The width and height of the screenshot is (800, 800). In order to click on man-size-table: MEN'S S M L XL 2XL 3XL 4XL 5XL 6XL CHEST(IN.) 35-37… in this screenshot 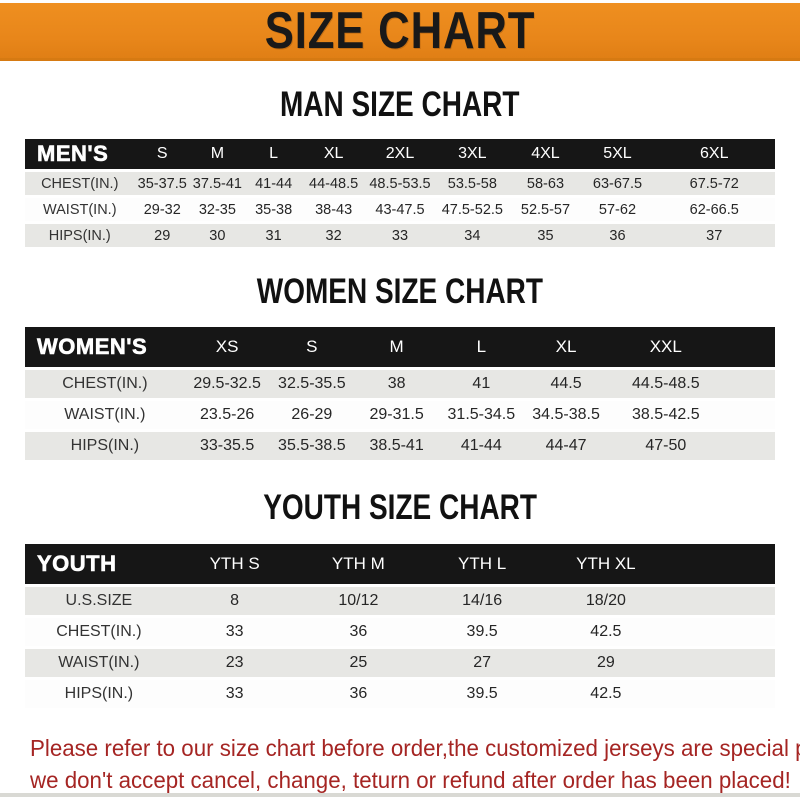, I will do `click(400, 194)`.